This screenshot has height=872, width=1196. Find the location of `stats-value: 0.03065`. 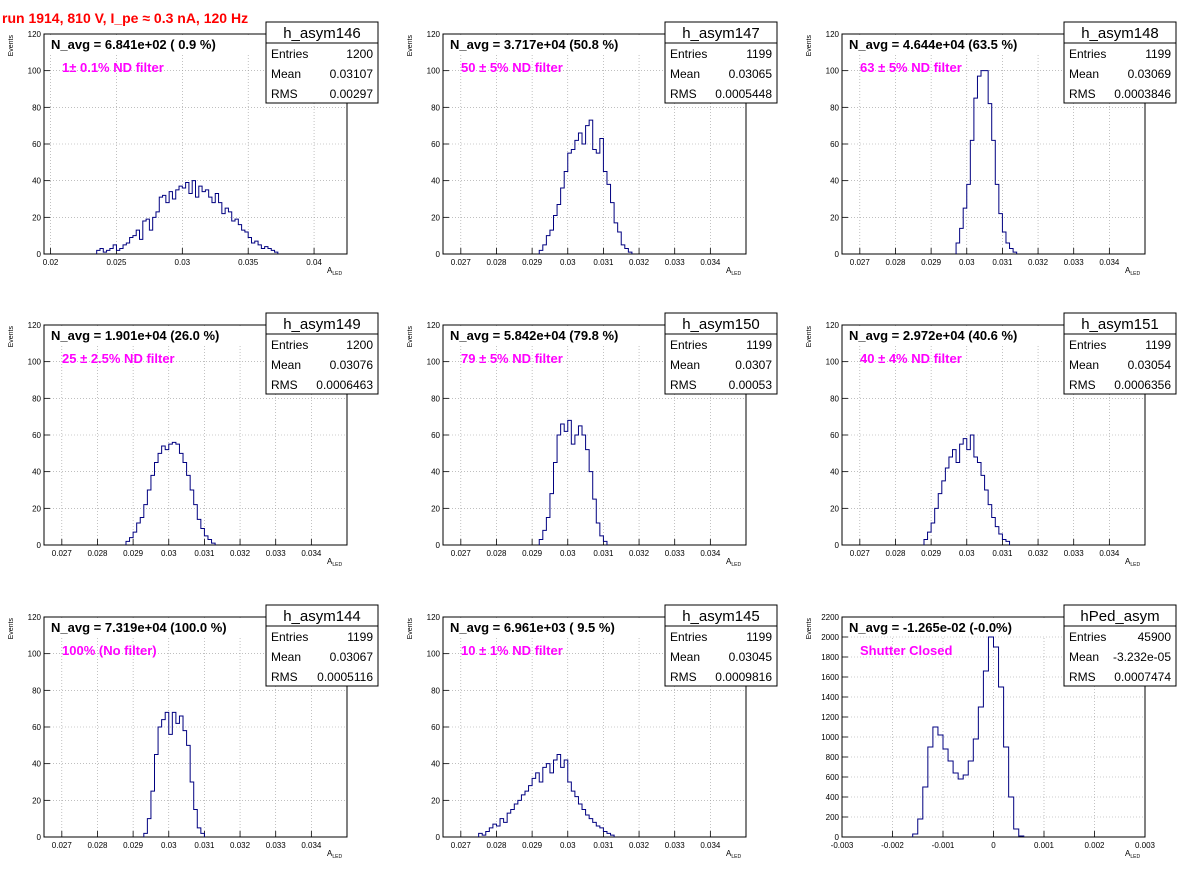

stats-value: 0.03065 is located at coordinates (751, 74).